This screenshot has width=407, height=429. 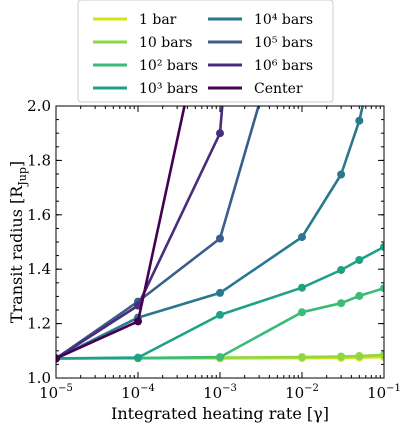 I want to click on y-tick-label: 1.4, so click(x=39, y=269).